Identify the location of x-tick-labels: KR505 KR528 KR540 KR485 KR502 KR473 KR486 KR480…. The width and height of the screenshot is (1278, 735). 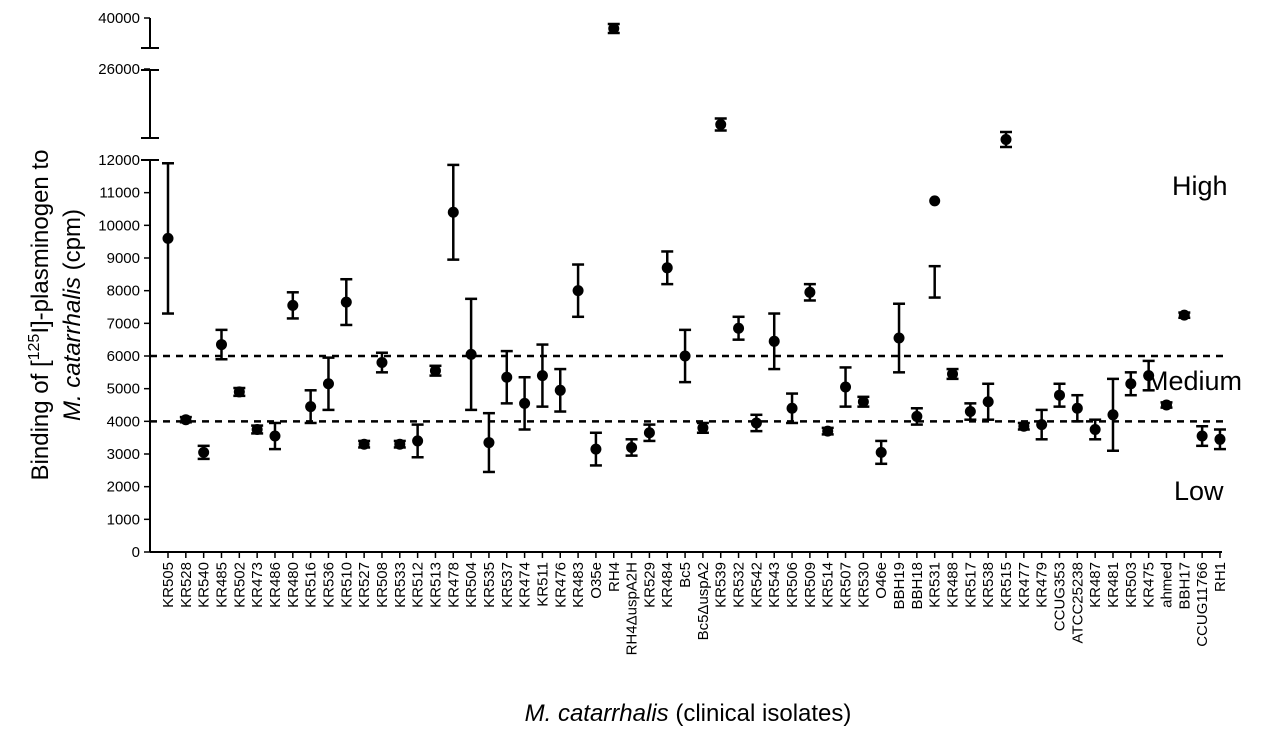
(694, 603).